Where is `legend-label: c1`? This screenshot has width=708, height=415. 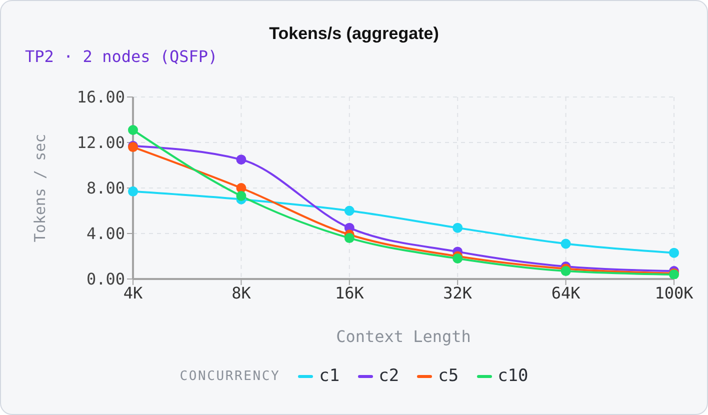
legend-label: c1 is located at coordinates (329, 376).